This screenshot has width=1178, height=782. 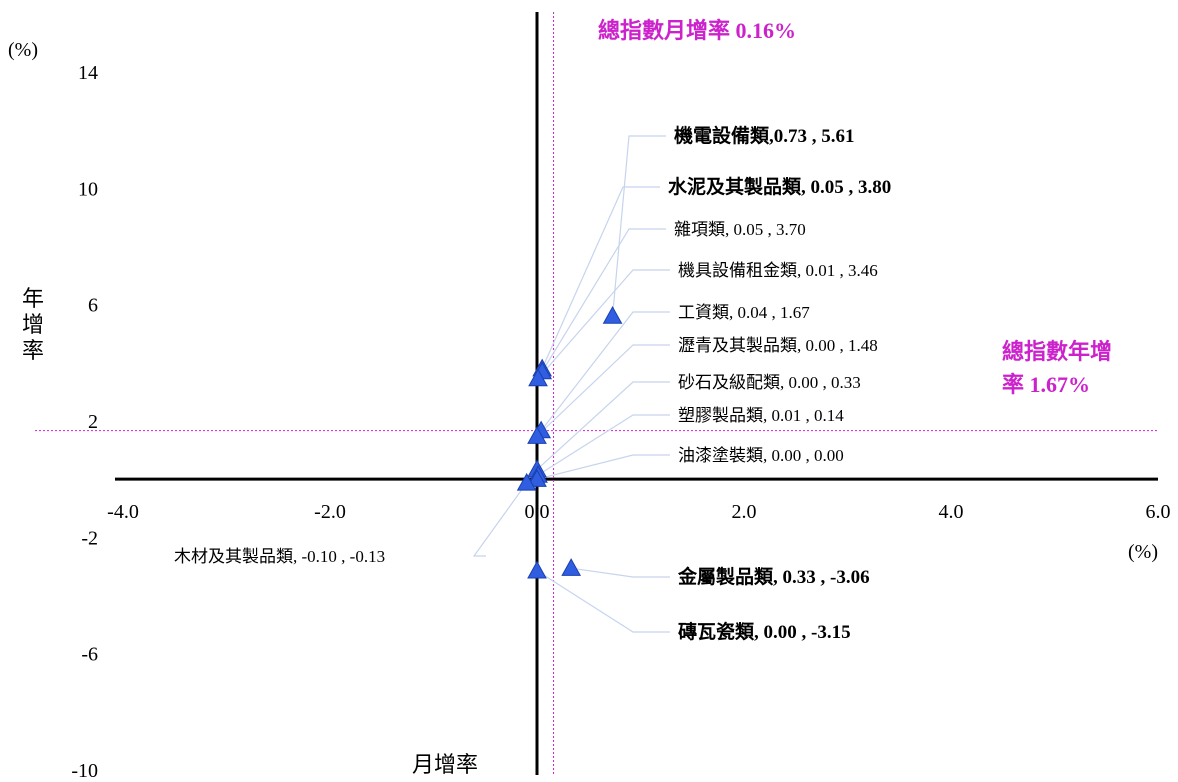 I want to click on x-tick-label: 2.0, so click(x=744, y=512).